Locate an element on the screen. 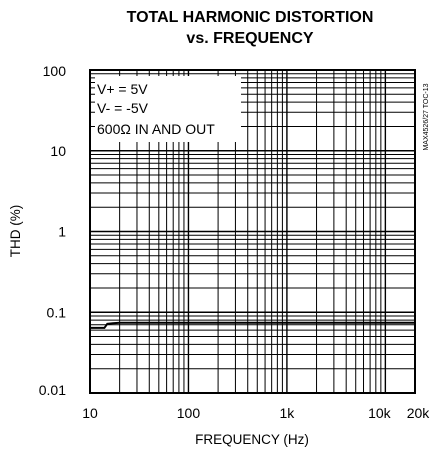 This screenshot has width=433, height=455. annotation-load: 600Ω IN AND OUT is located at coordinates (156, 129).